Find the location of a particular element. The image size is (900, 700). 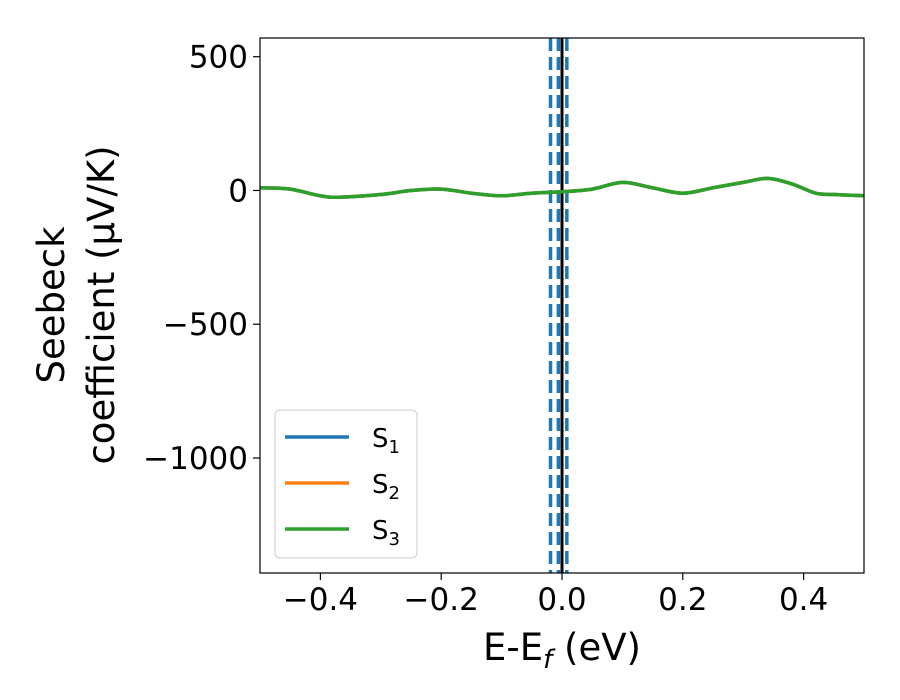

y-tick-label: −1000 is located at coordinates (195, 459).